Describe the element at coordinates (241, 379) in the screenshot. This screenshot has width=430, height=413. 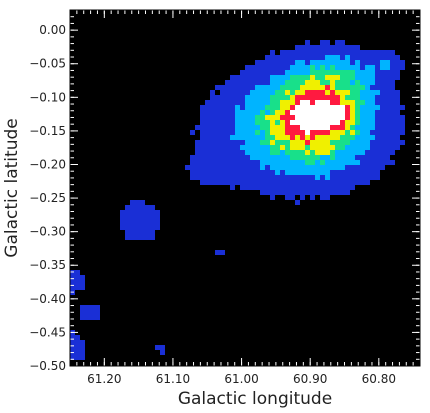
I see `x-tick-label: 61.00` at that location.